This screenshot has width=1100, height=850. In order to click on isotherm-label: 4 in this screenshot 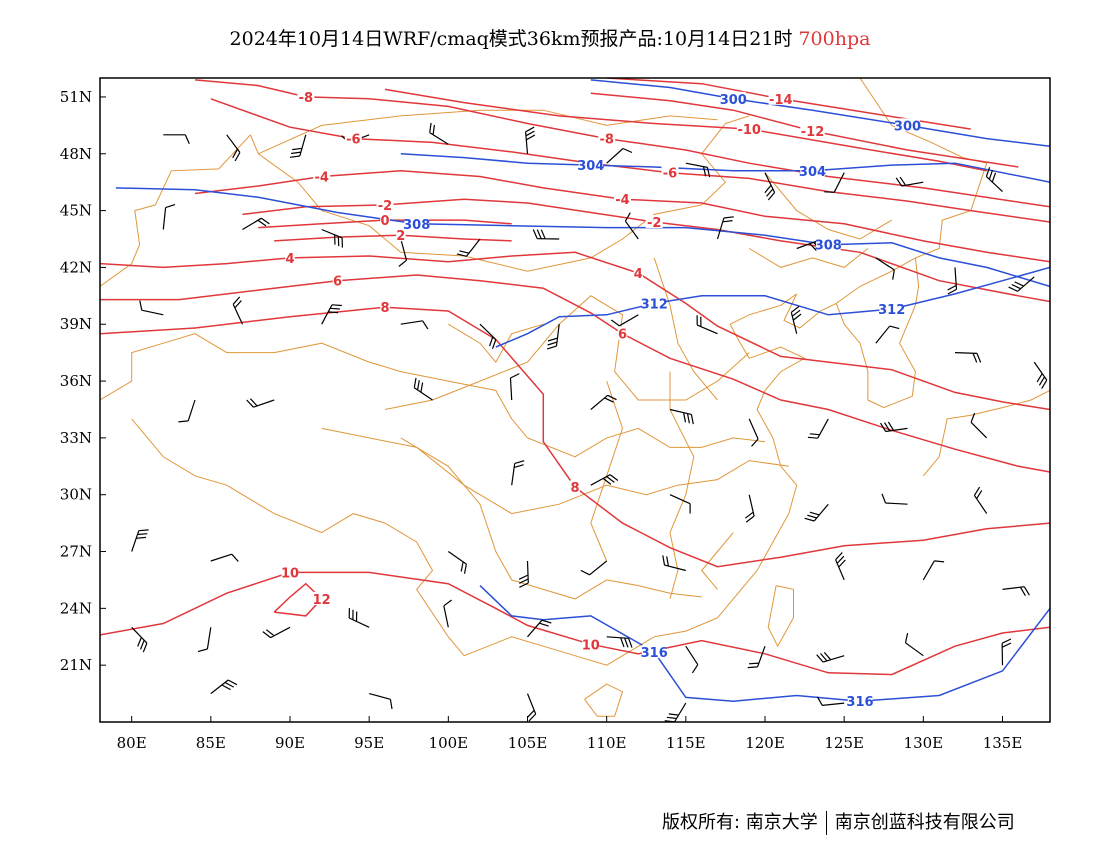, I will do `click(638, 274)`.